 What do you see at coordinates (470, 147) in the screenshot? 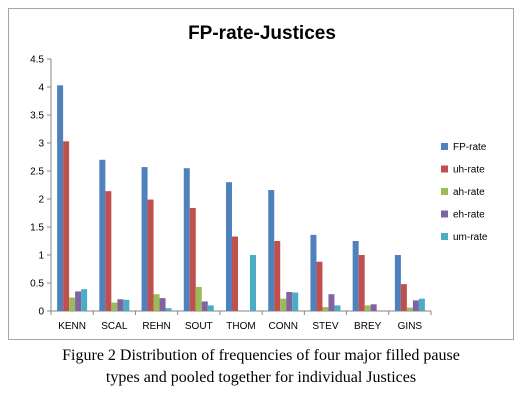
I see `legend-label: FP-rate` at bounding box center [470, 147].